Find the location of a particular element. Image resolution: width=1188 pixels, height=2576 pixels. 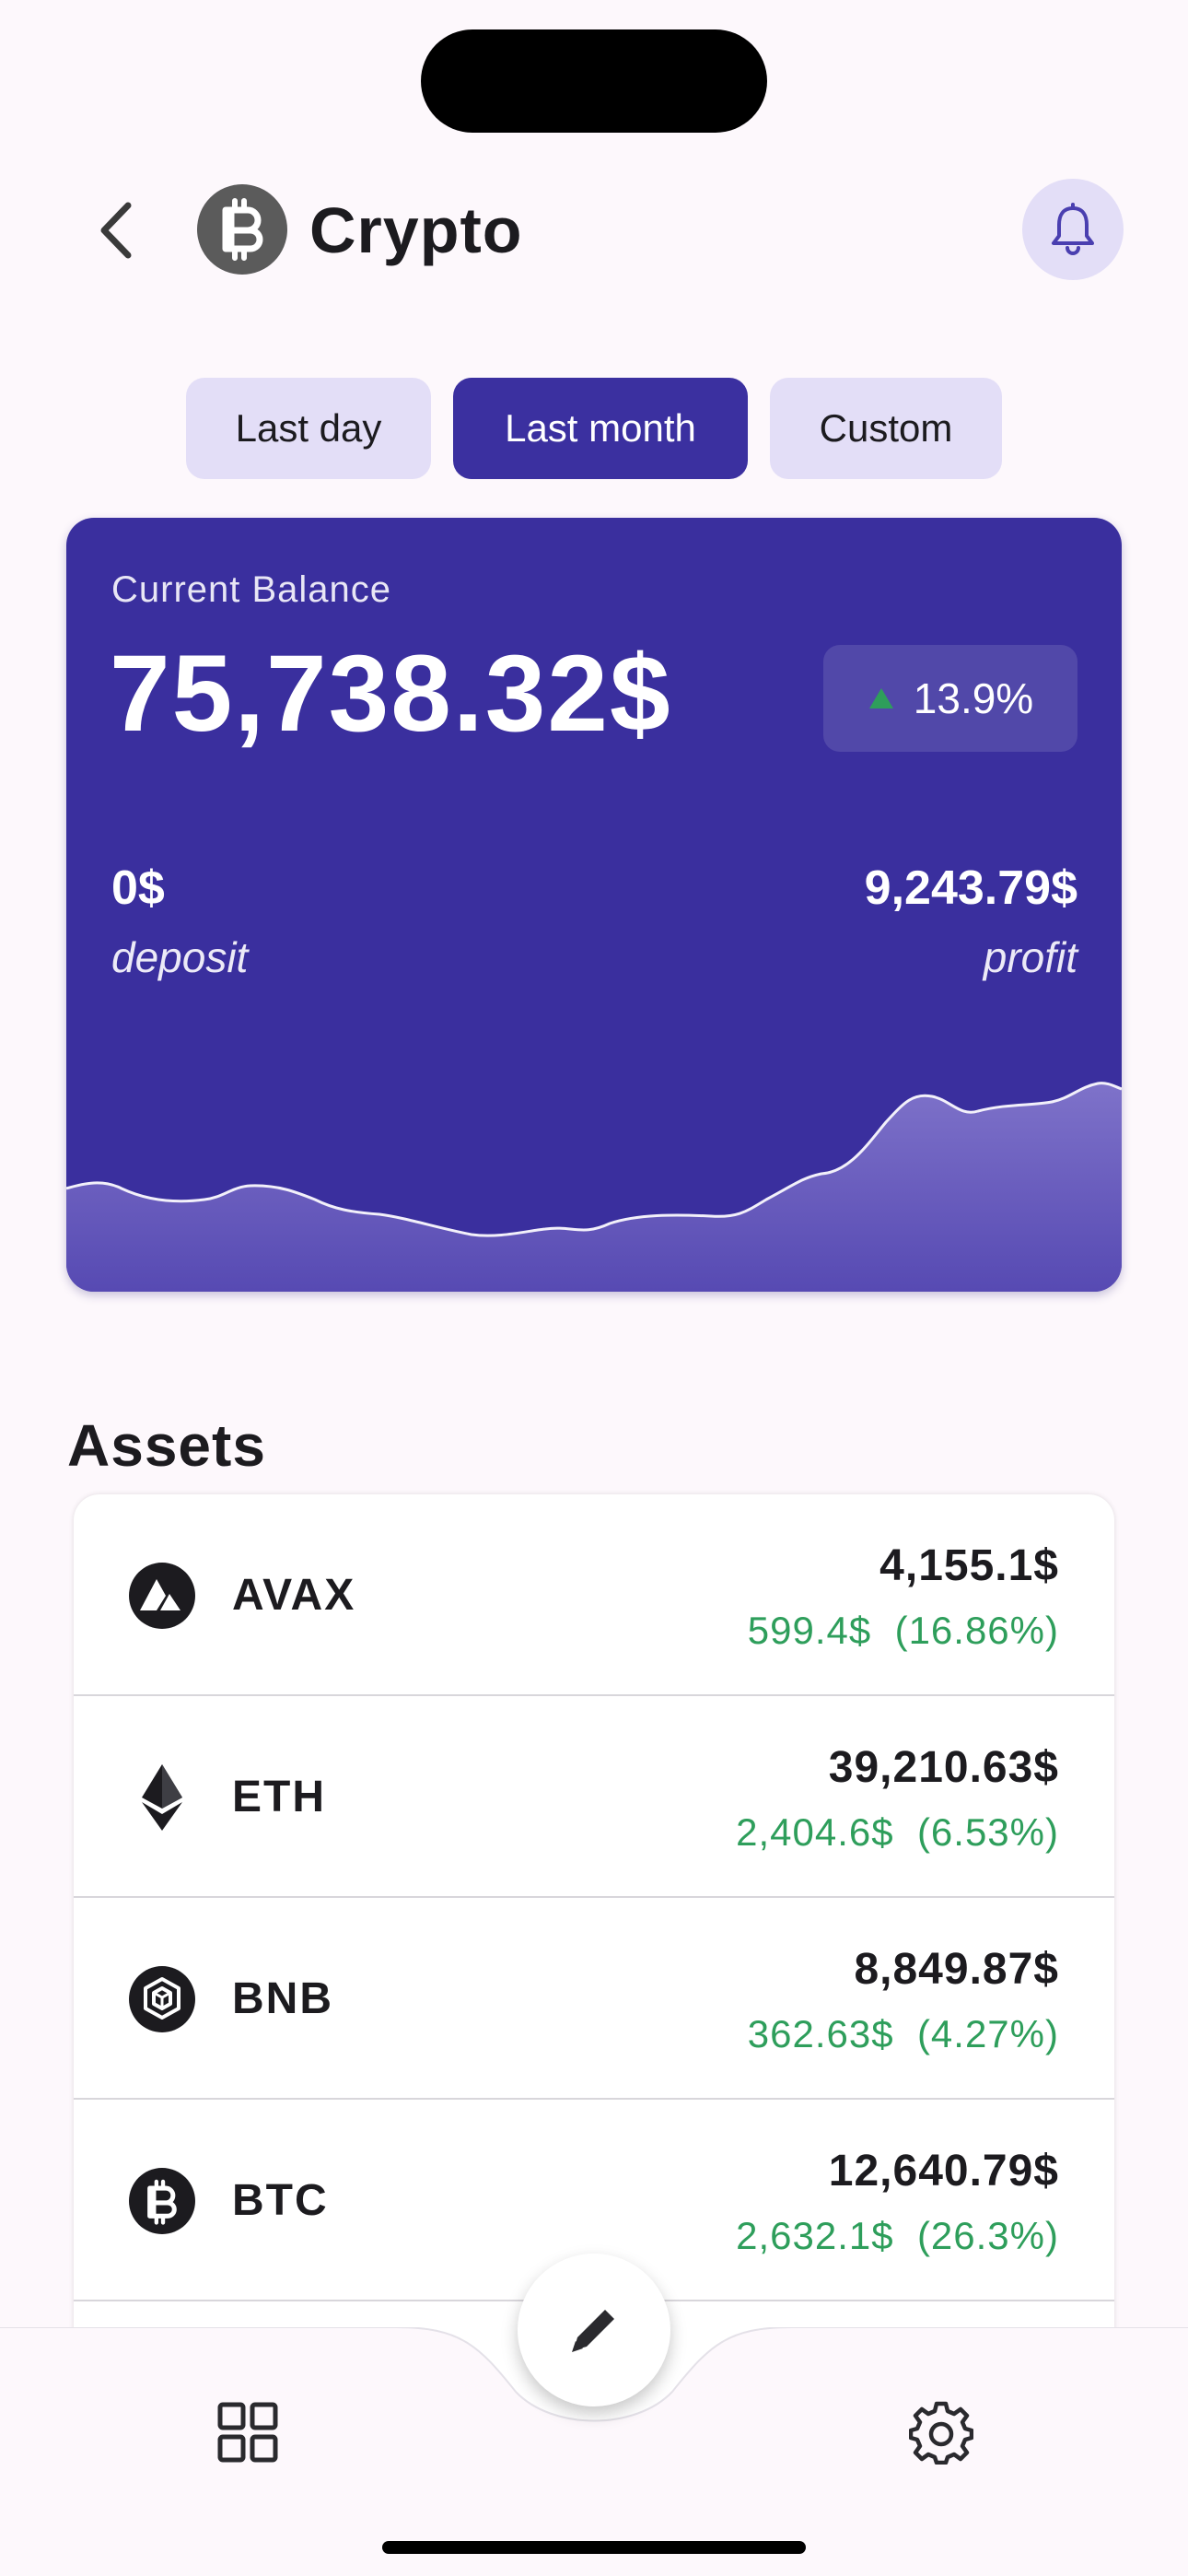

filter-last-day: Last day is located at coordinates (308, 428).